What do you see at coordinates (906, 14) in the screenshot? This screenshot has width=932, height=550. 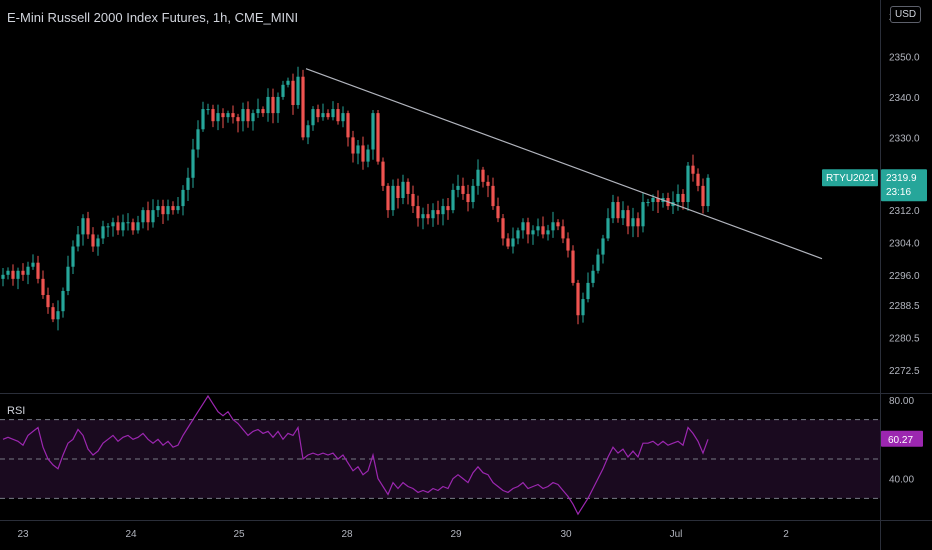 I see `currency-badge: USD` at bounding box center [906, 14].